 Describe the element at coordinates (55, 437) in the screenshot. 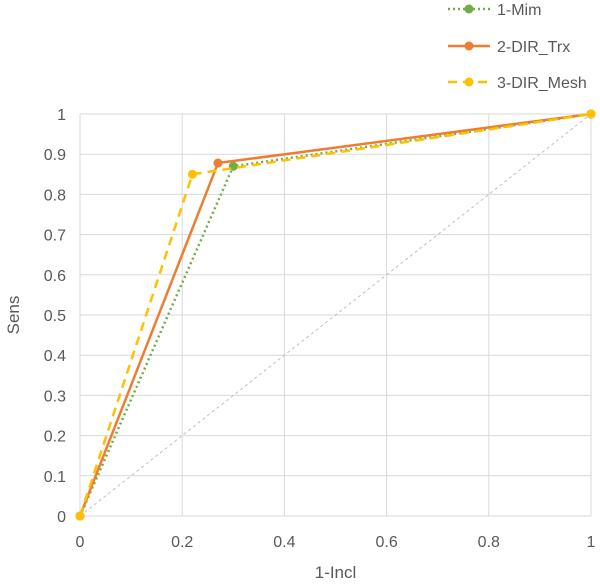

I see `y-tick-label: 0.2` at that location.